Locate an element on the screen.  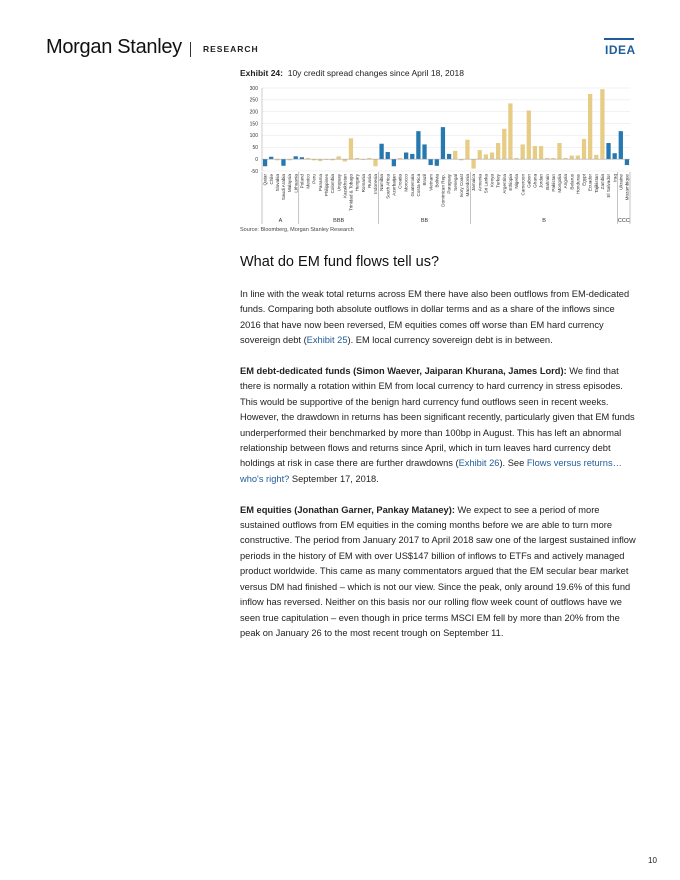
x-tick-label: Honduras is located at coordinates (577, 183).